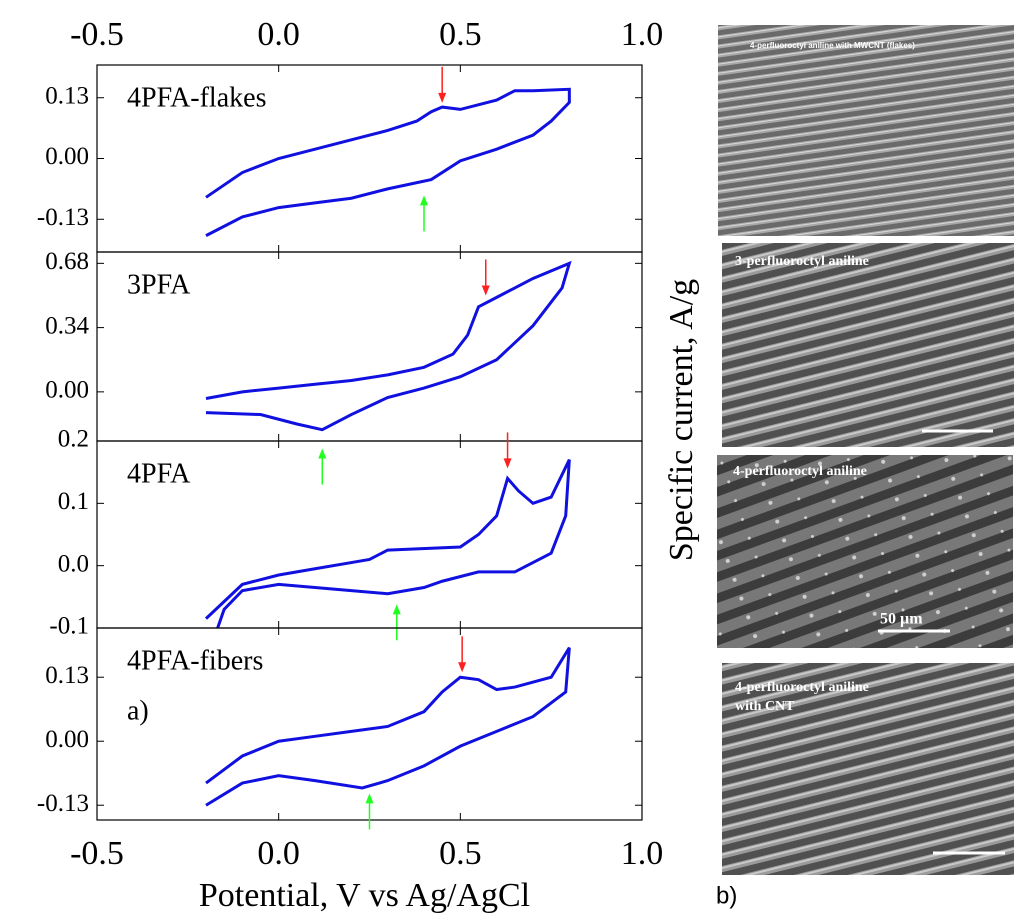  What do you see at coordinates (802, 261) in the screenshot?
I see `image-caption: 3-perfluoroctyl aniline` at bounding box center [802, 261].